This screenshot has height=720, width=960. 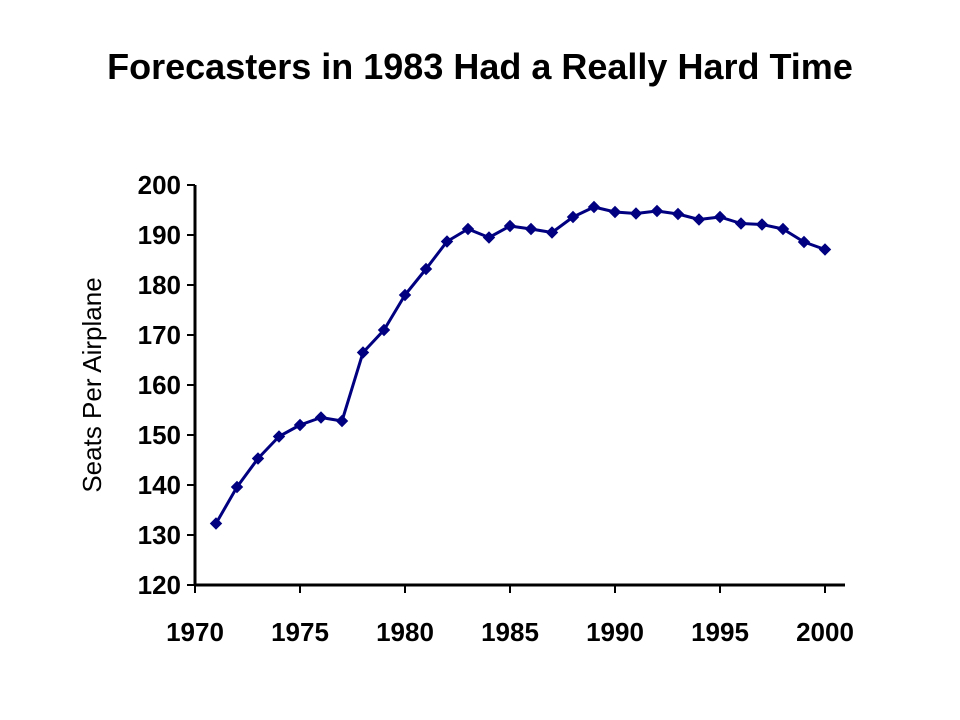 What do you see at coordinates (159, 235) in the screenshot?
I see `y-tick-label: 190` at bounding box center [159, 235].